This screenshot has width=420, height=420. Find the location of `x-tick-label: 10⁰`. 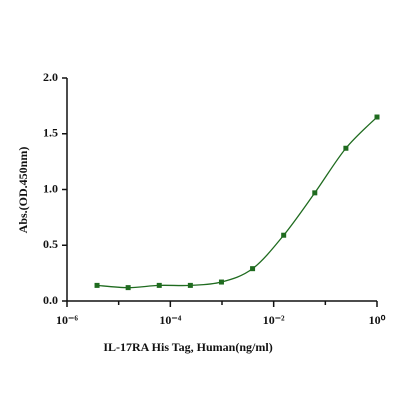

x-tick-label: 10⁰ is located at coordinates (377, 320).